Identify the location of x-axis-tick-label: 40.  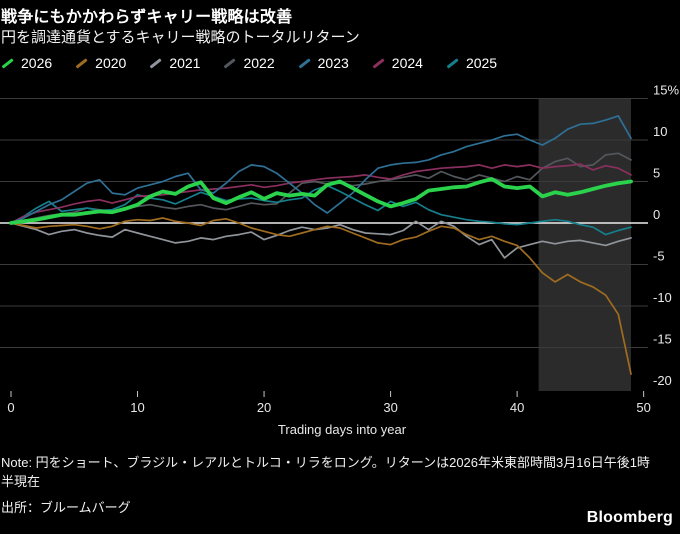
(517, 407).